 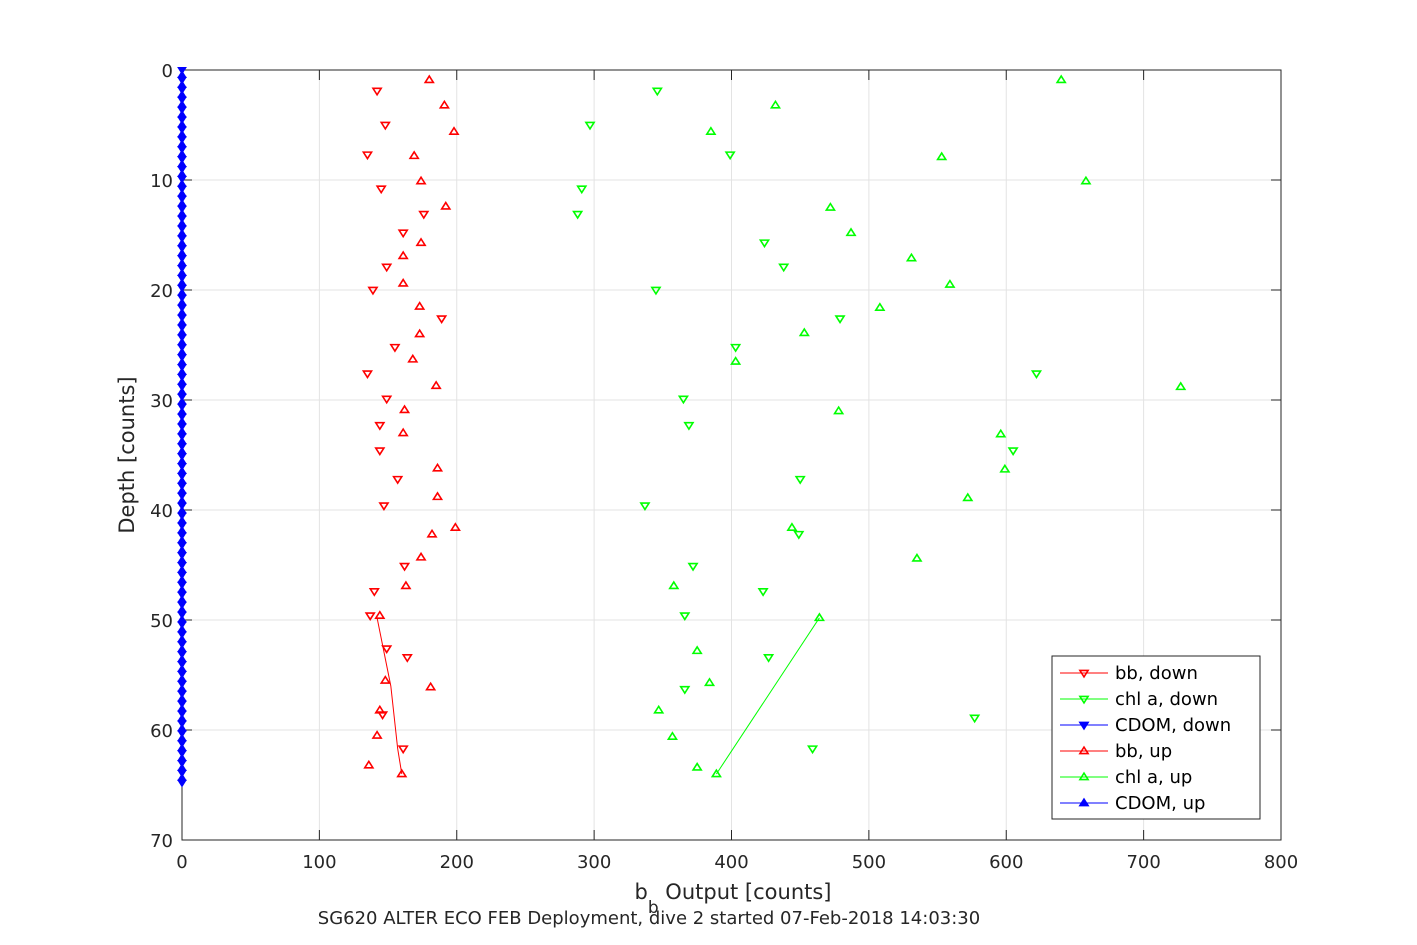 I want to click on x-axis-label: bb Output [counts], so click(x=732, y=899).